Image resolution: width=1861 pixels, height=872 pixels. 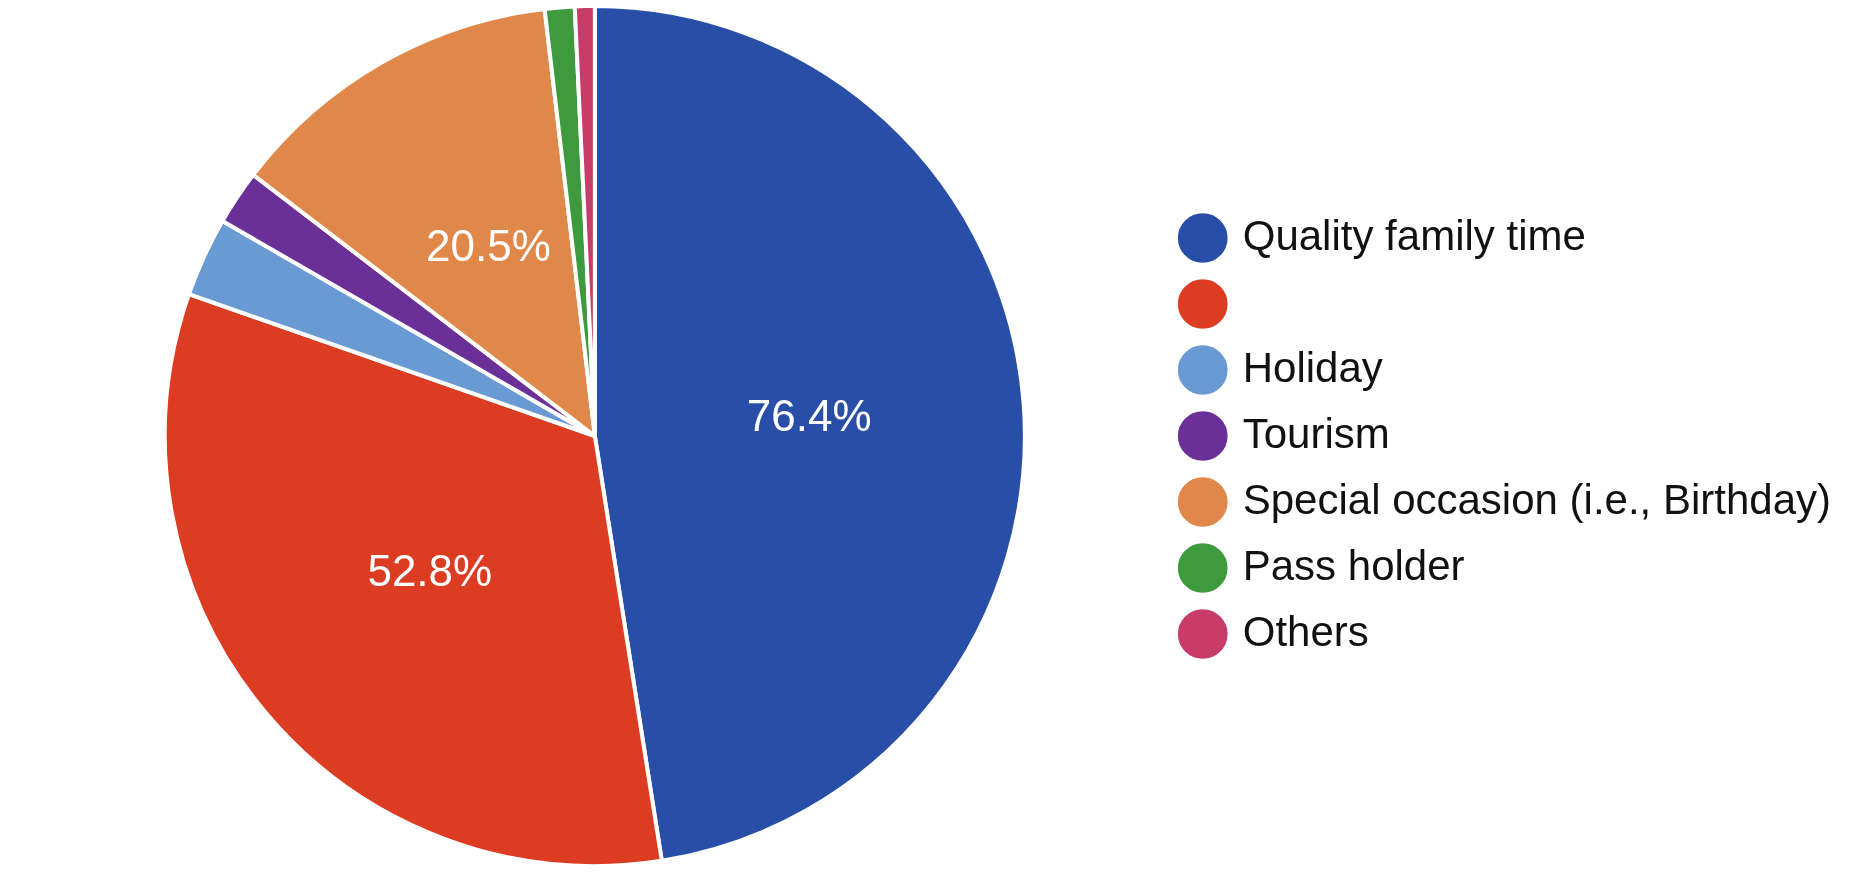 What do you see at coordinates (488, 246) in the screenshot?
I see `data-label: 20.5%` at bounding box center [488, 246].